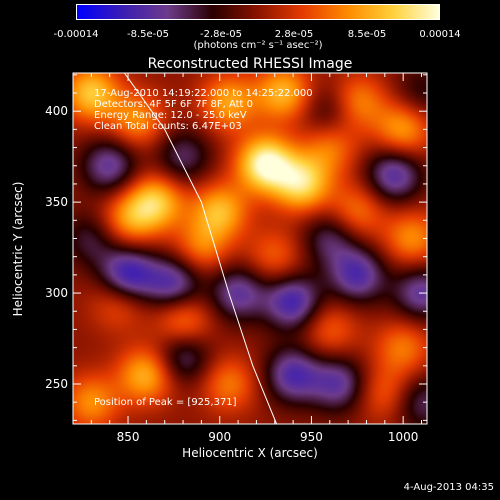 The image size is (500, 500). I want to click on chart-title: Reconstructed RHESSI Image, so click(250, 64).